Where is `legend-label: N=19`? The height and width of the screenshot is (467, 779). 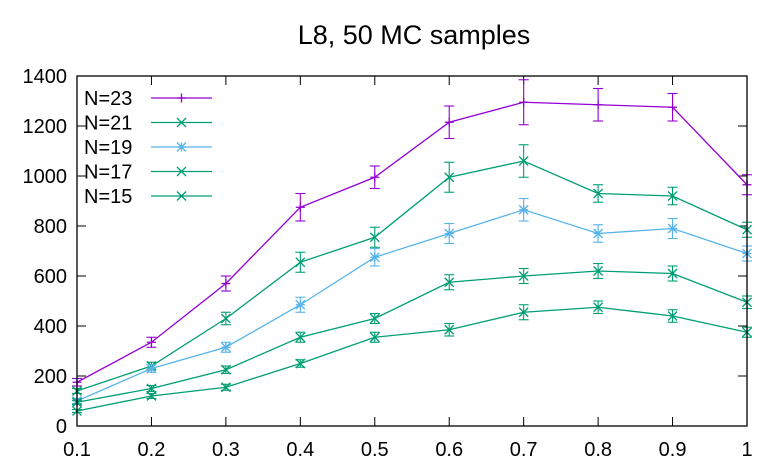
legend-label: N=19 is located at coordinates (108, 148).